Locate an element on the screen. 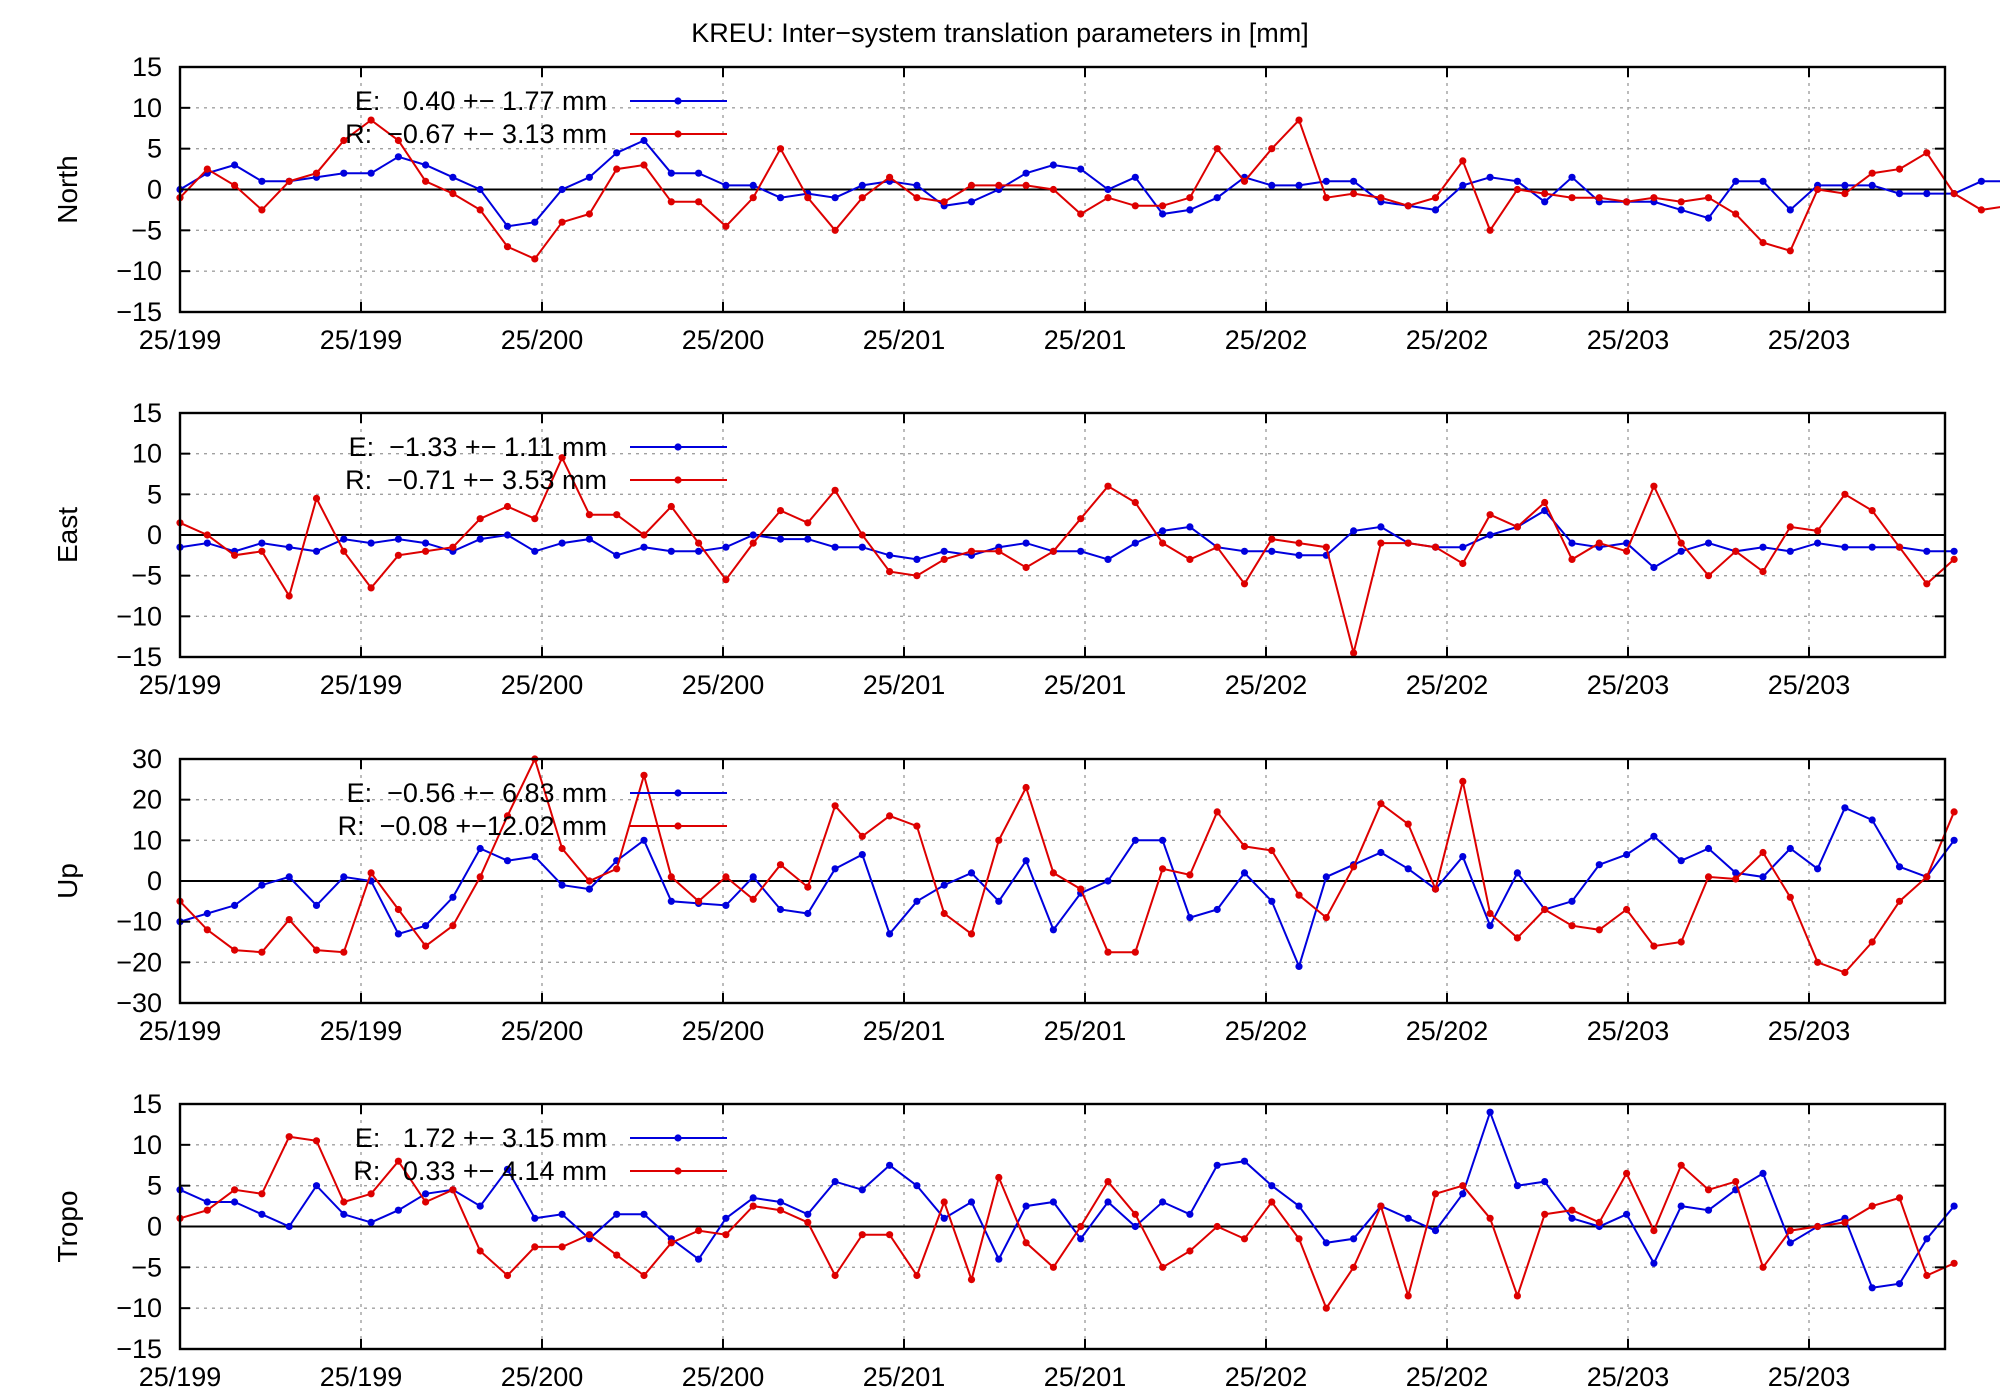  x-tick-label: 25/201 is located at coordinates (1085, 1031).